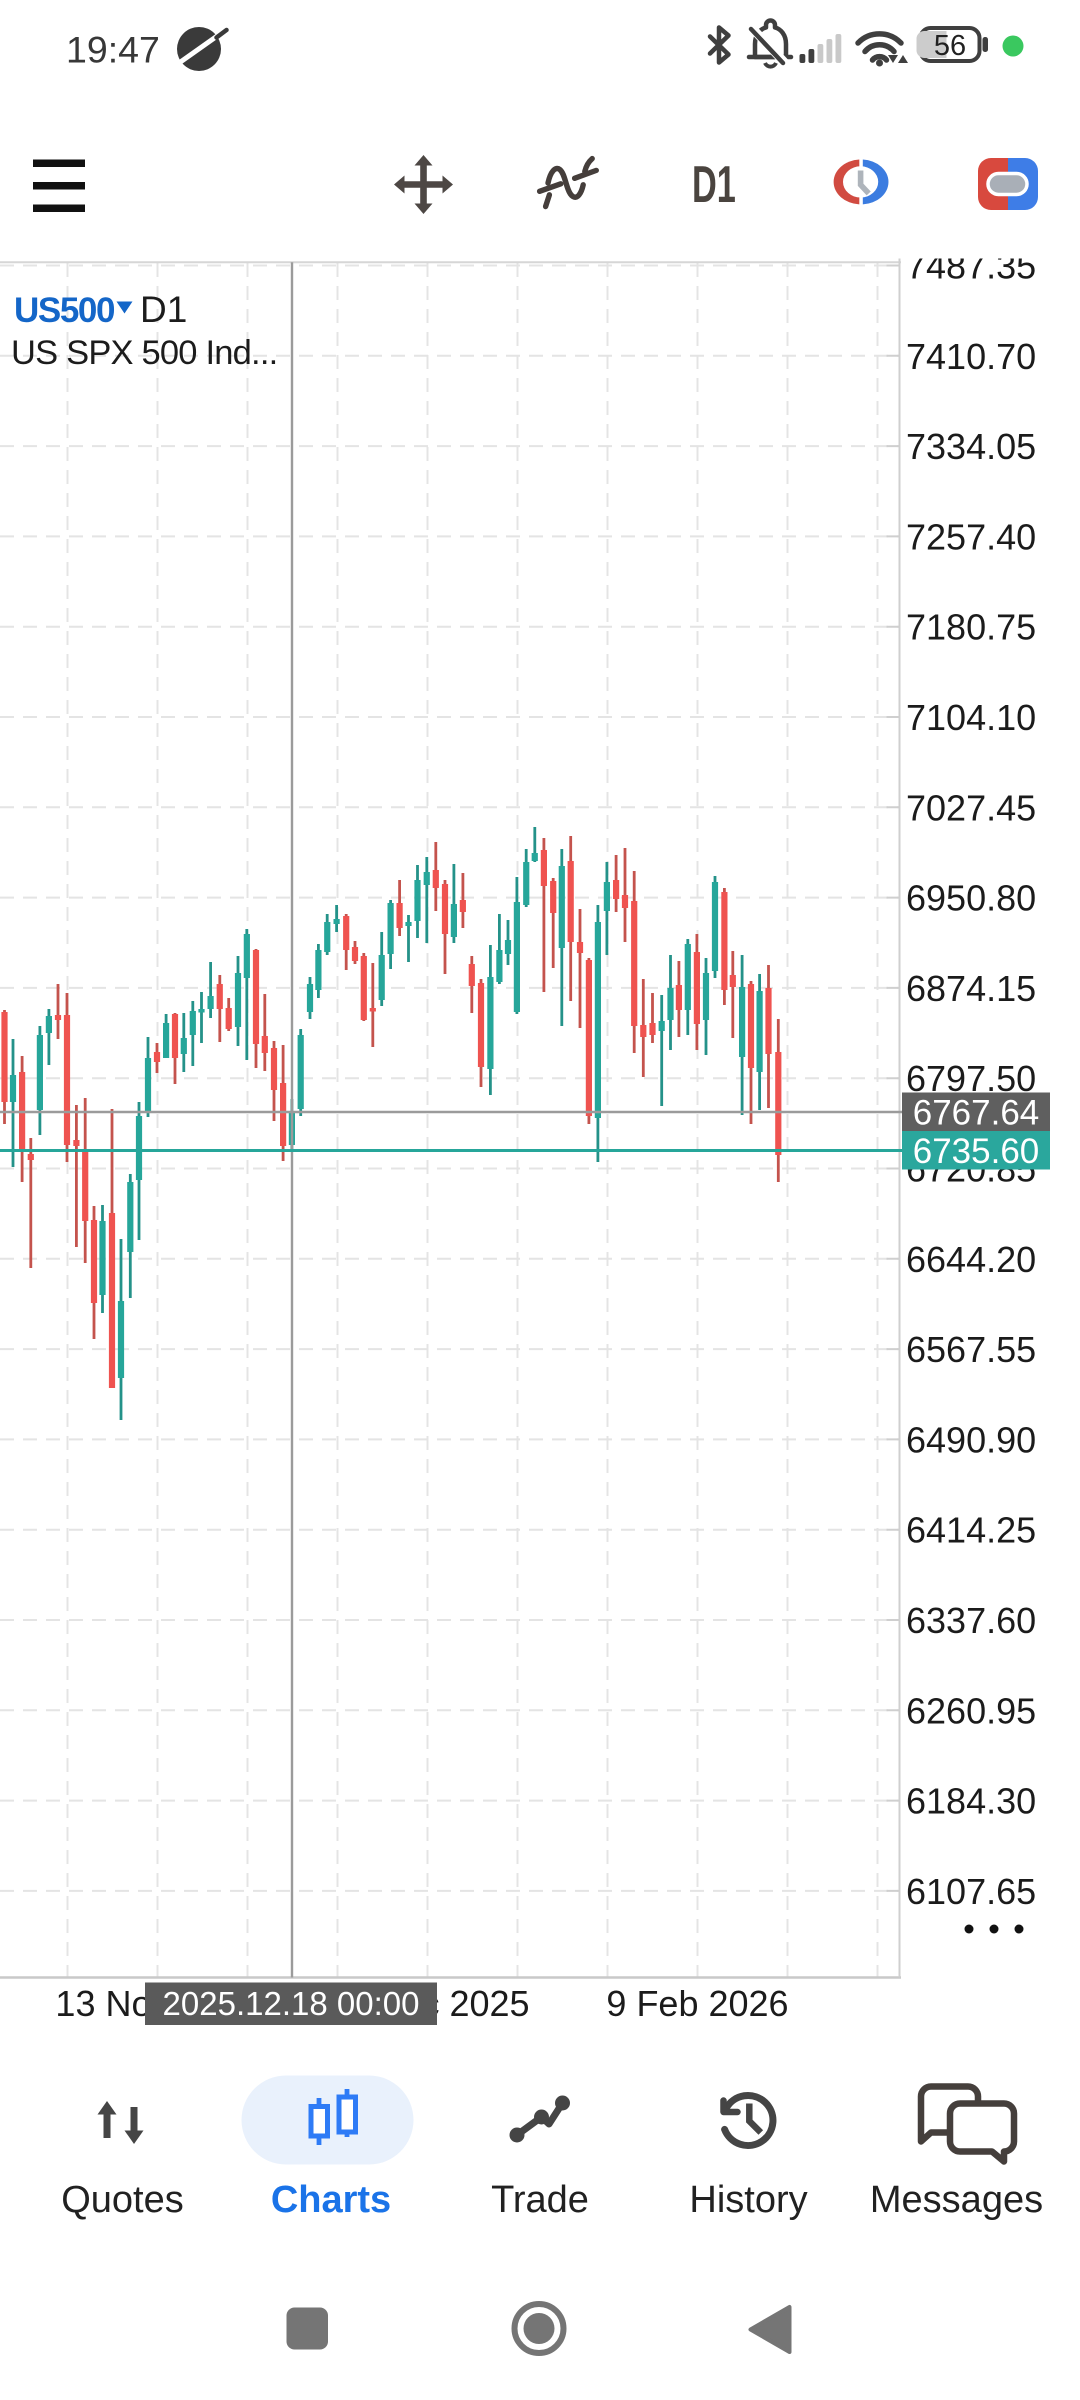  What do you see at coordinates (971, 1530) in the screenshot?
I see `svg-text: 6414.25` at bounding box center [971, 1530].